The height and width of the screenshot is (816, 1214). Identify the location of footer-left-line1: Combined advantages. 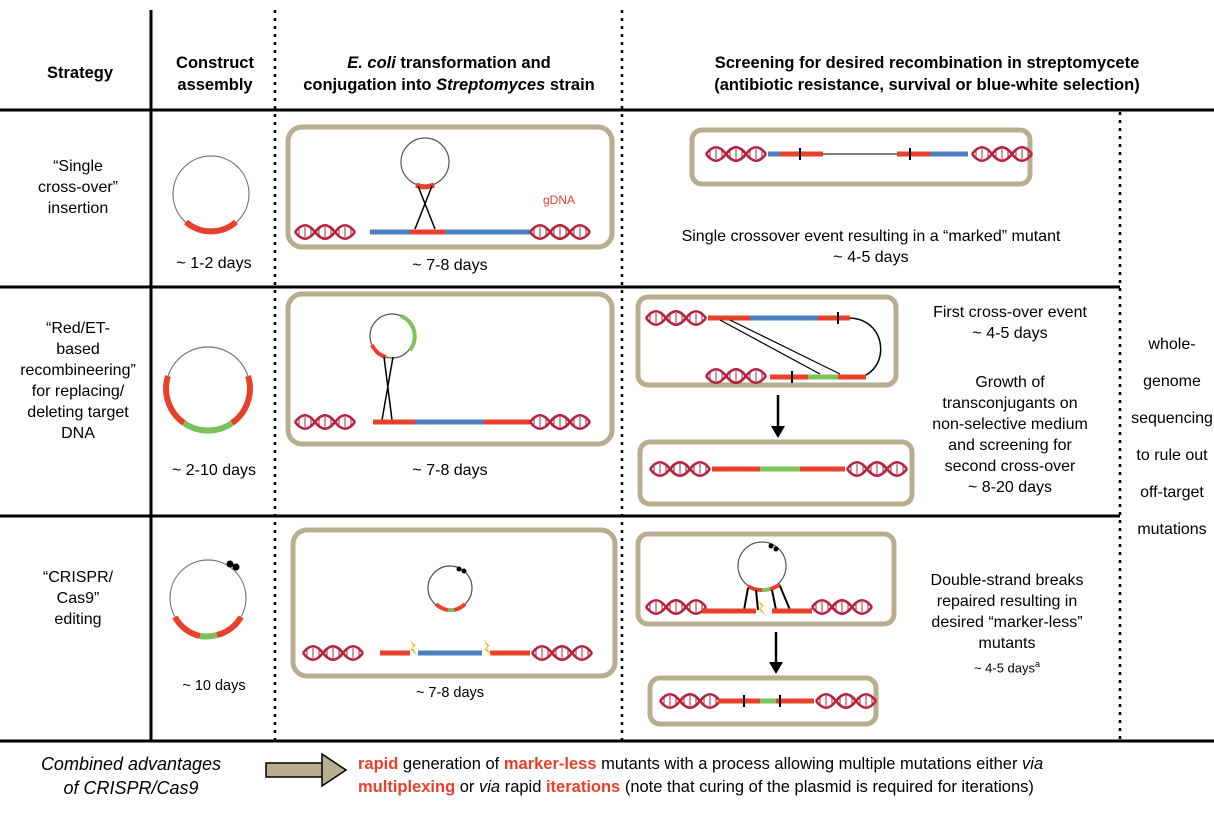
(131, 764).